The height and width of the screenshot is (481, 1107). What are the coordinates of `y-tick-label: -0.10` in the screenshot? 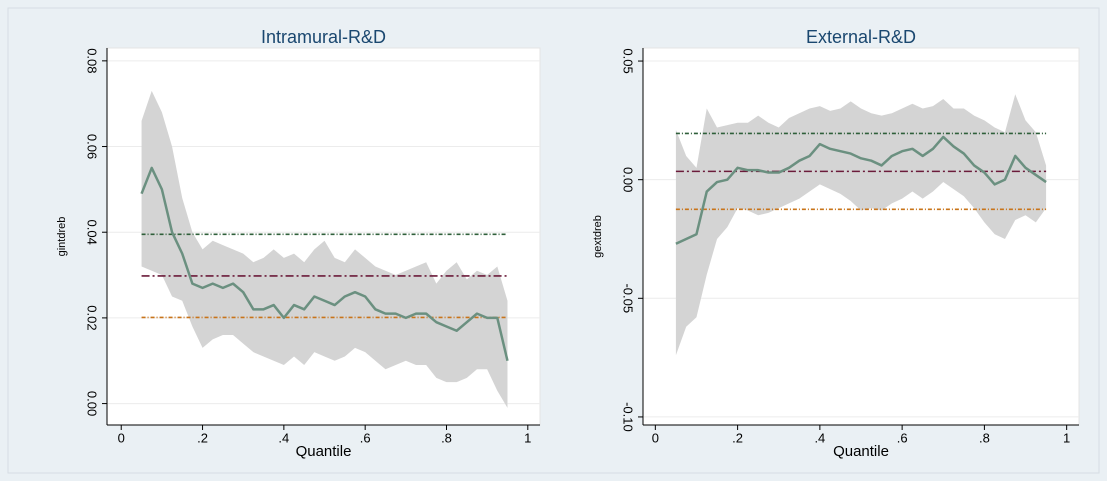 It's located at (628, 417).